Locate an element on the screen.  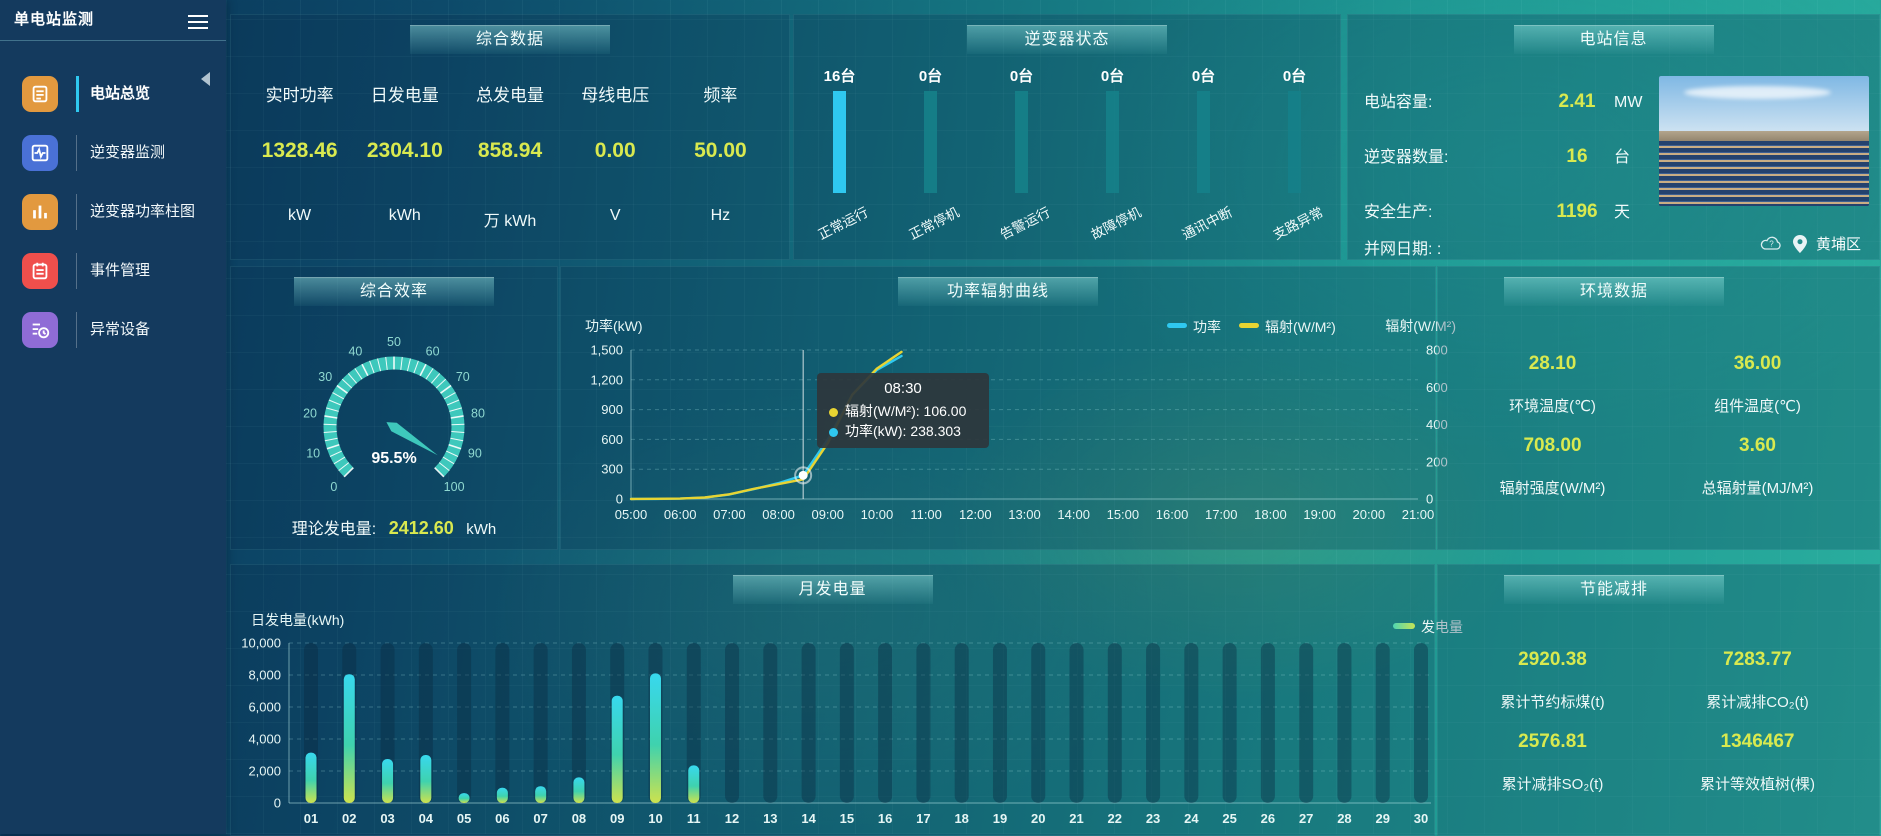
status-normal-running: 16台 正常运行 is located at coordinates (839, 137).